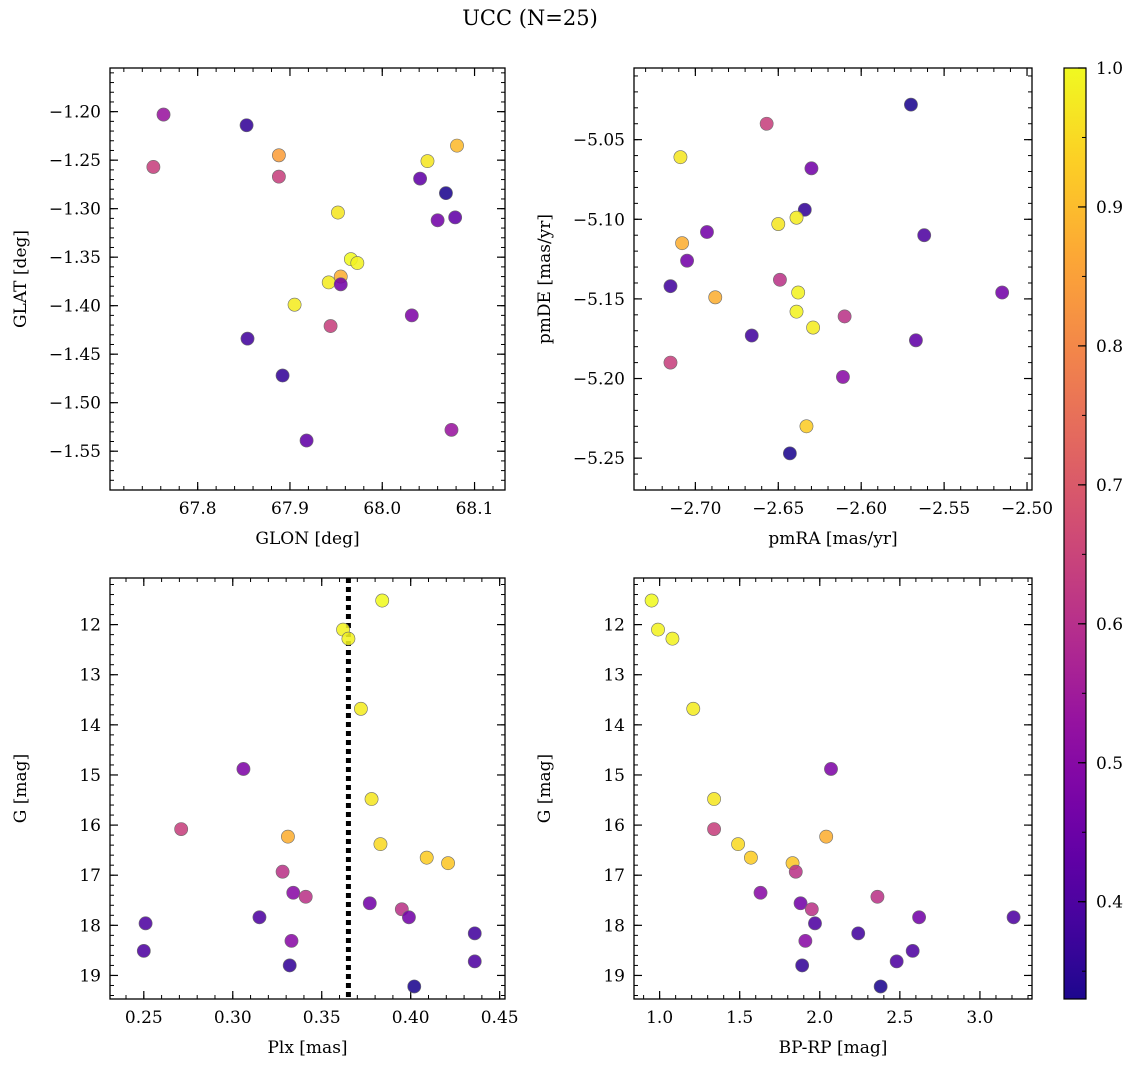 The height and width of the screenshot is (1067, 1136). What do you see at coordinates (475, 509) in the screenshot?
I see `xtick-label: 68.1` at bounding box center [475, 509].